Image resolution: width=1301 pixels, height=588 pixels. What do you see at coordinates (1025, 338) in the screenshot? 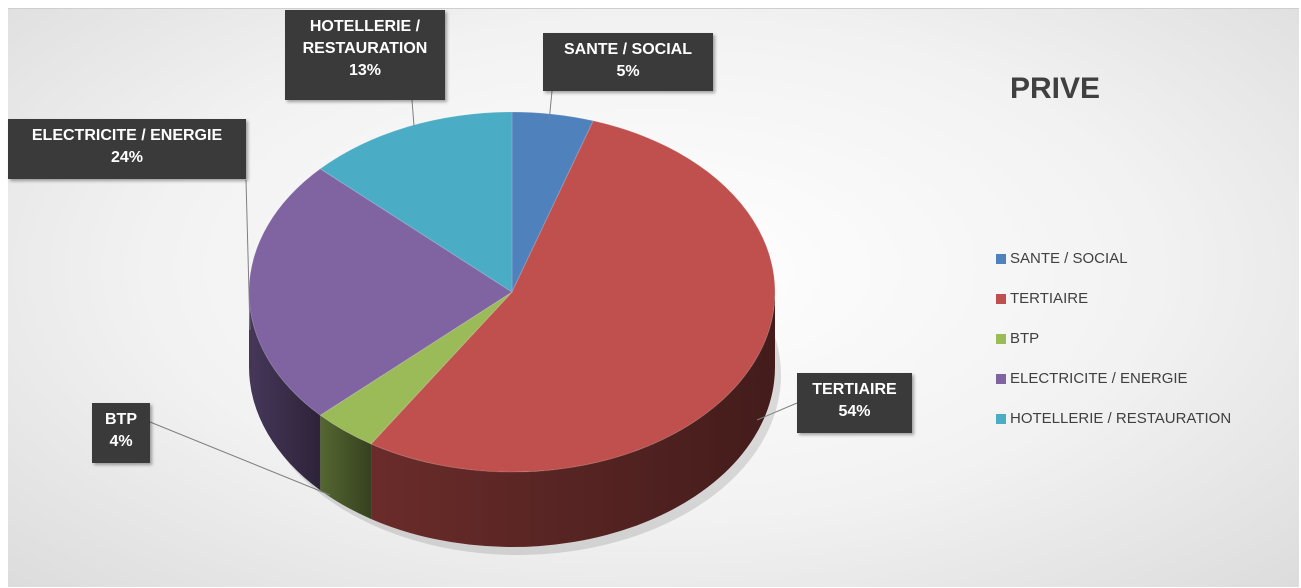
I see `legend-label: BTP` at bounding box center [1025, 338].